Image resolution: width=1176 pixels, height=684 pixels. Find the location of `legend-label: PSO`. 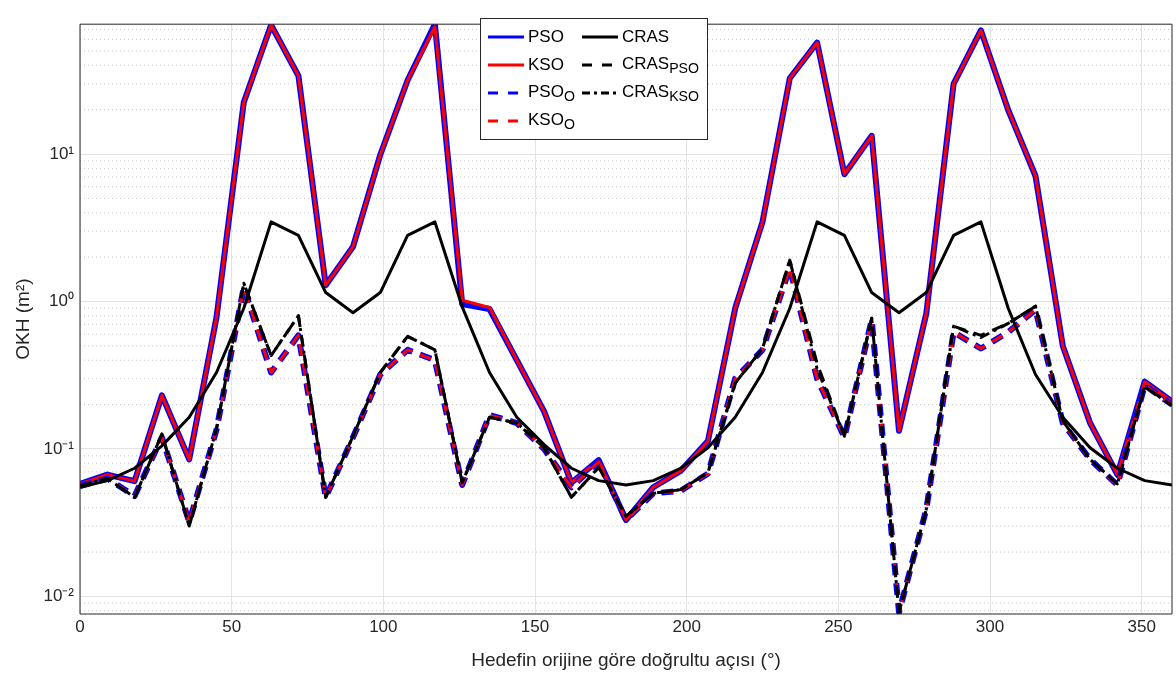

legend-label: PSO is located at coordinates (546, 37).